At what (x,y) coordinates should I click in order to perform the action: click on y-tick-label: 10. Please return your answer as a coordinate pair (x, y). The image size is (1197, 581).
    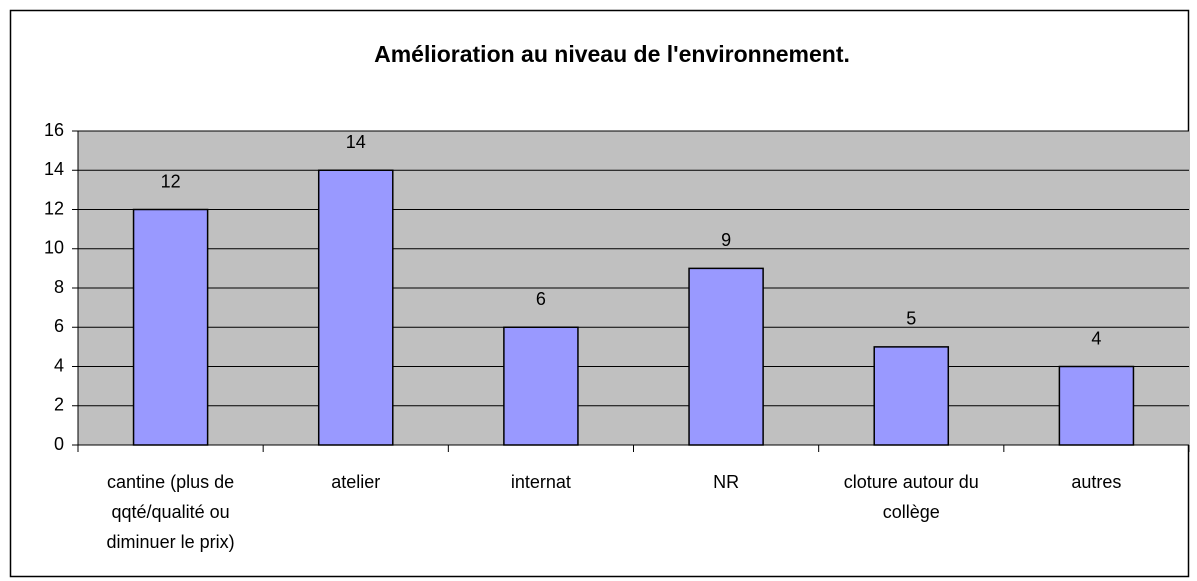
    Looking at the image, I should click on (54, 248).